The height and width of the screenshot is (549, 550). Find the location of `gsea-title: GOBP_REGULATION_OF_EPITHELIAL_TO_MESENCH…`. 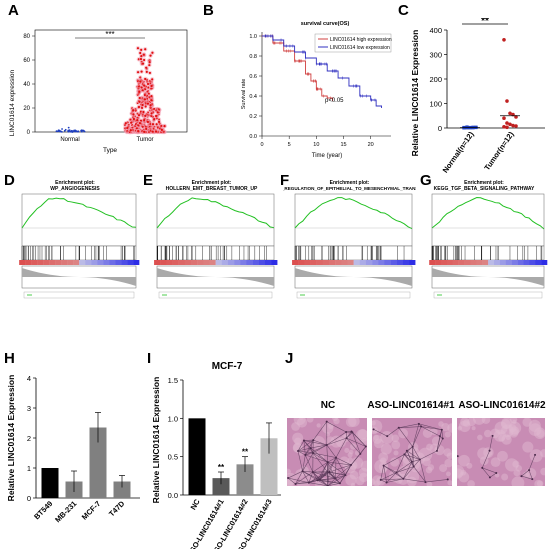

gsea-title: GOBP_REGULATION_OF_EPITHELIAL_TO_MESENCH… is located at coordinates (349, 188).